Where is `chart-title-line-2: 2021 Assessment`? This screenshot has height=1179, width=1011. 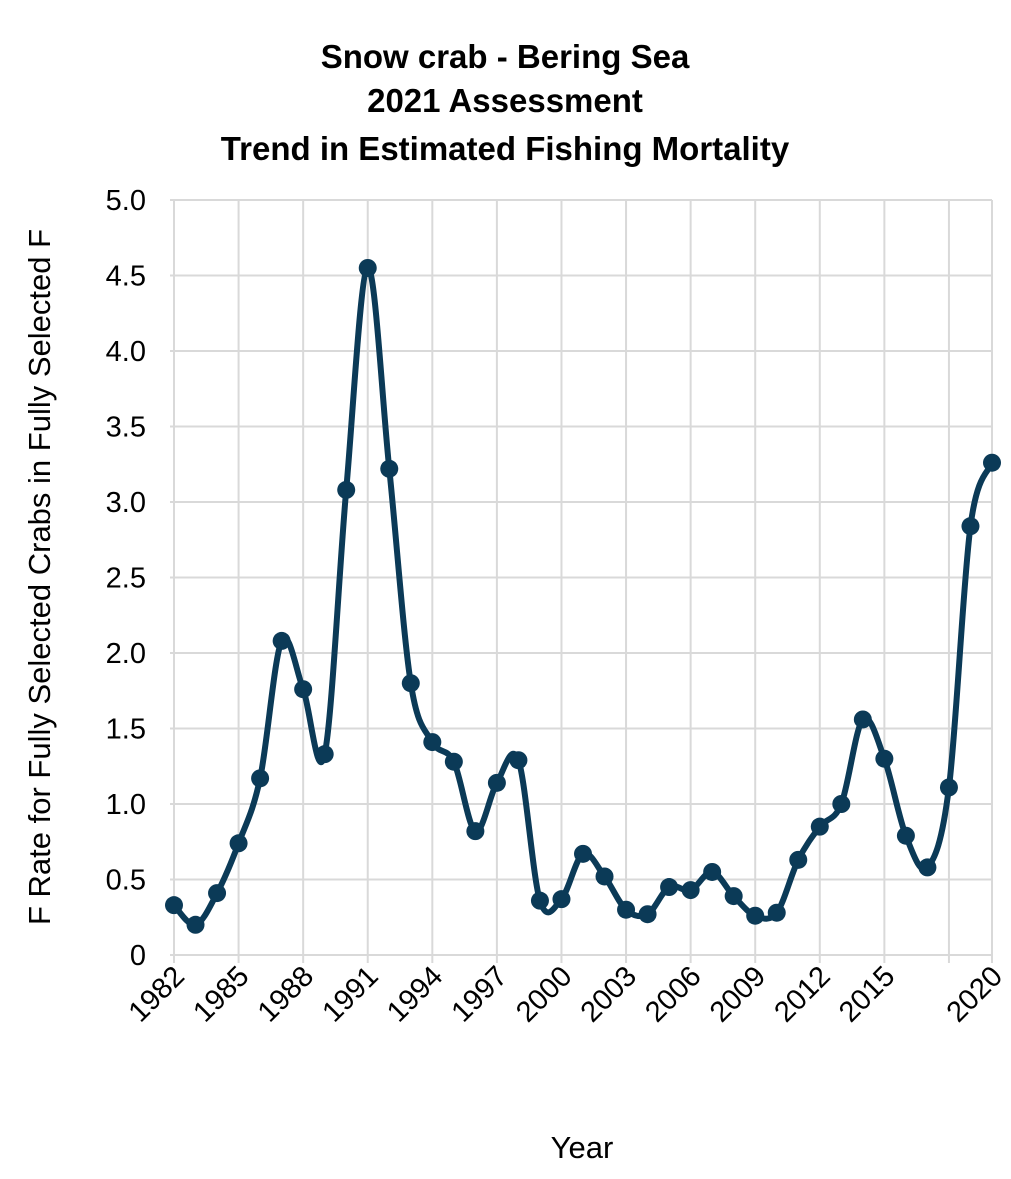 chart-title-line-2: 2021 Assessment is located at coordinates (505, 100).